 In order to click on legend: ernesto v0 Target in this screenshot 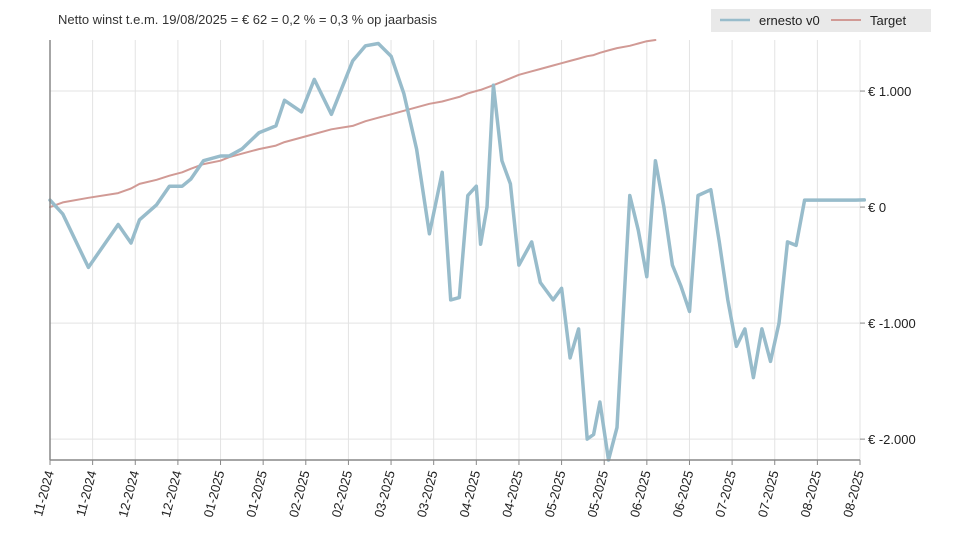, I will do `click(821, 20)`.